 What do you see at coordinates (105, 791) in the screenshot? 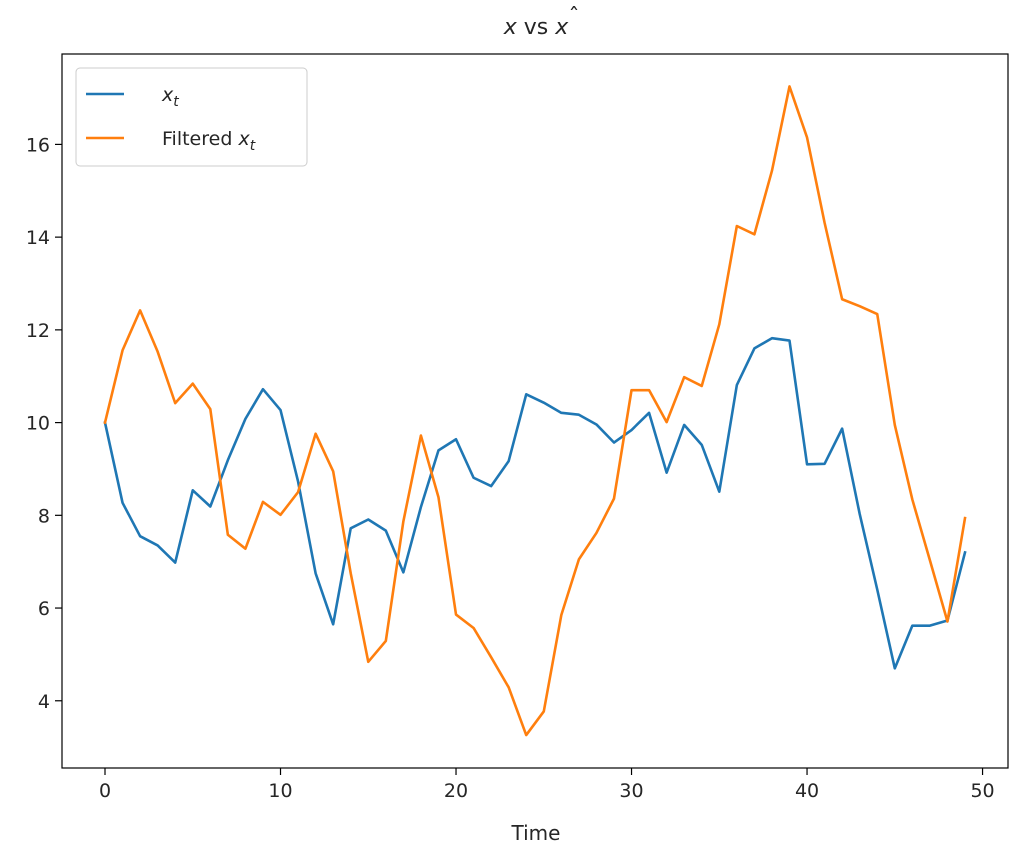
I see `x-tick-label: 0` at bounding box center [105, 791].